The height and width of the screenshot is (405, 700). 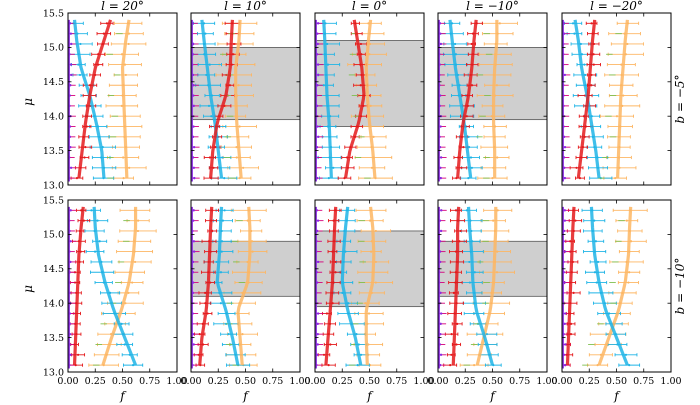 What do you see at coordinates (53, 48) in the screenshot?
I see `y-tick-label: 15.0` at bounding box center [53, 48].